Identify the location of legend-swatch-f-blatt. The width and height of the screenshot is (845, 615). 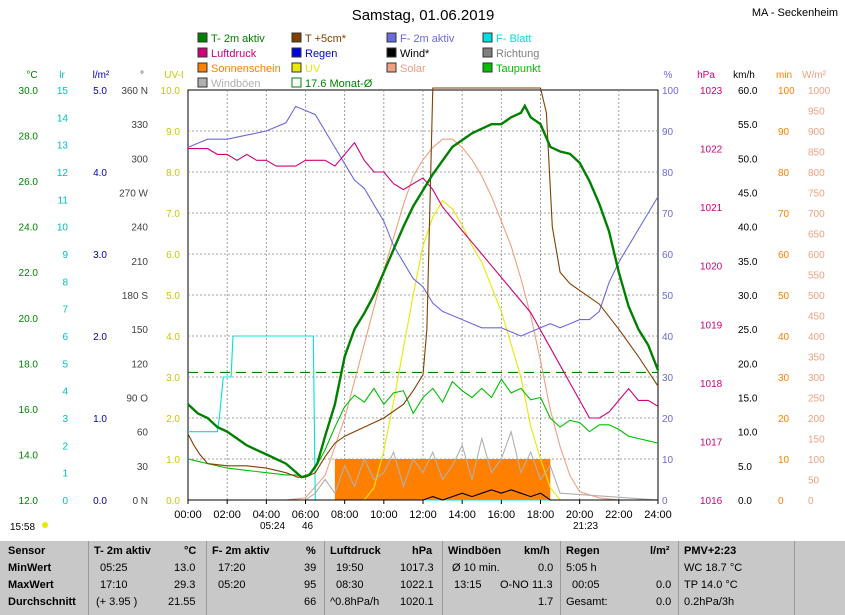
(487, 37).